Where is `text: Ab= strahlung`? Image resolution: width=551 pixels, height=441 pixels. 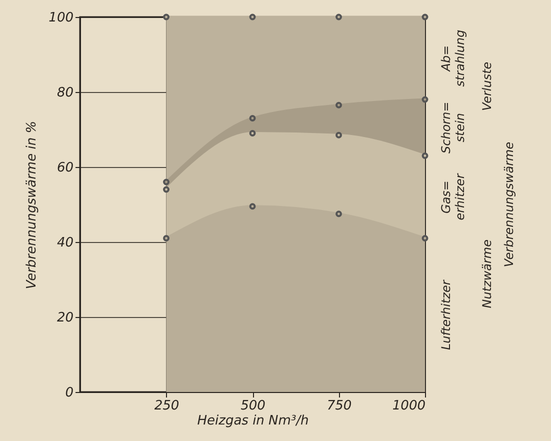
text: Ab= strahlung is located at coordinates (453, 58).